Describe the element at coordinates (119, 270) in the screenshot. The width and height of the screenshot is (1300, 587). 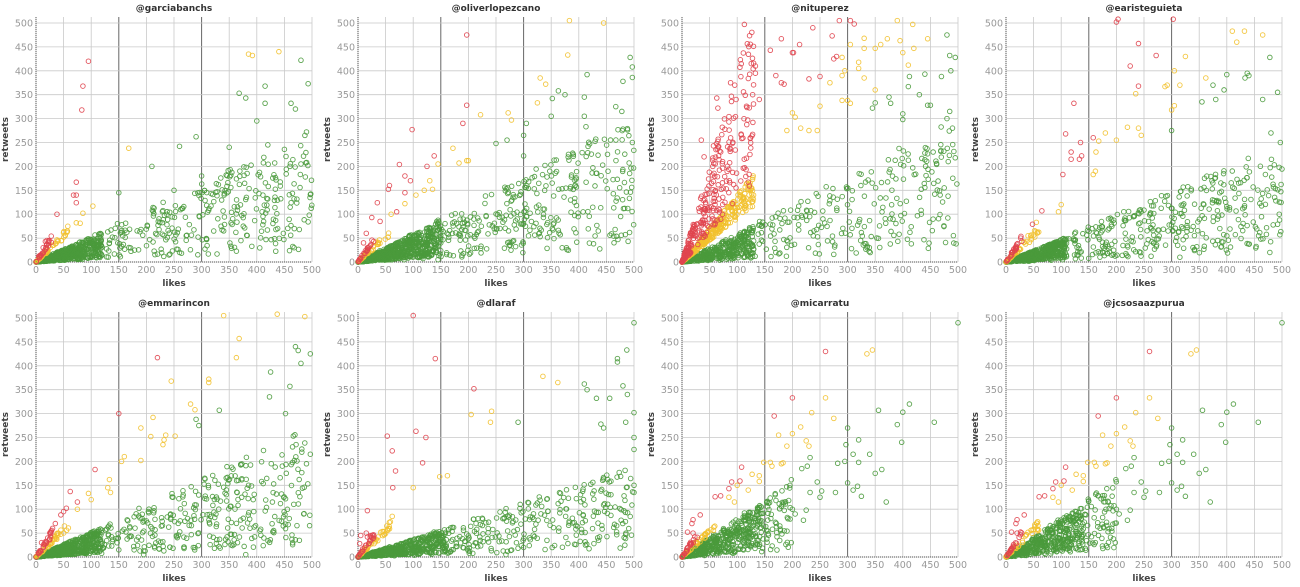
I see `x-tick-label: 150` at that location.